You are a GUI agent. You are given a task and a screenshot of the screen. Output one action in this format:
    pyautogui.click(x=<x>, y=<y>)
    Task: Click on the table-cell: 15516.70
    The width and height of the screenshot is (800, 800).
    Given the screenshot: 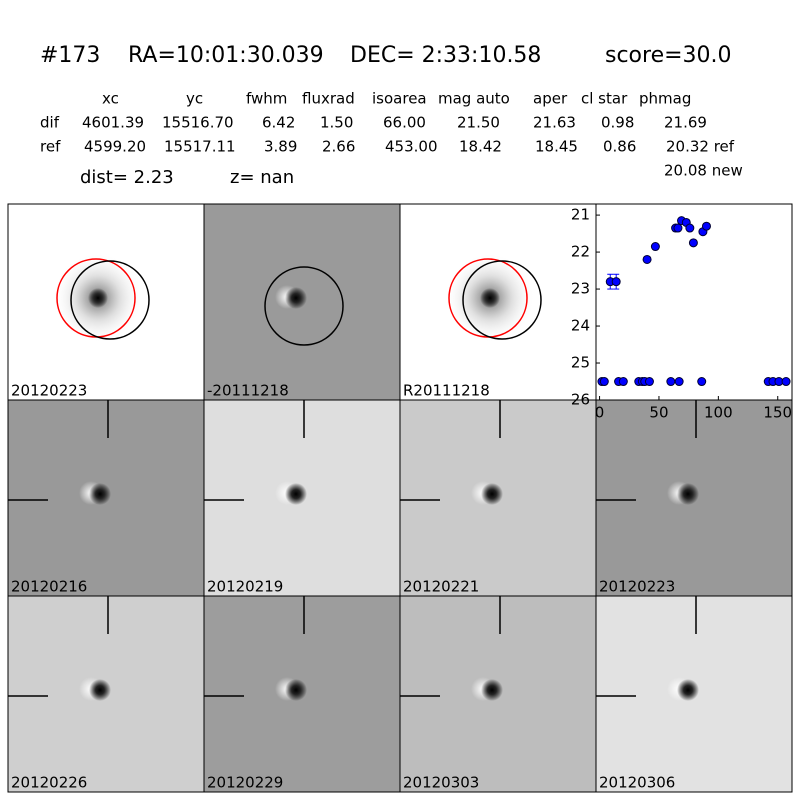 What is the action you would take?
    pyautogui.click(x=198, y=123)
    